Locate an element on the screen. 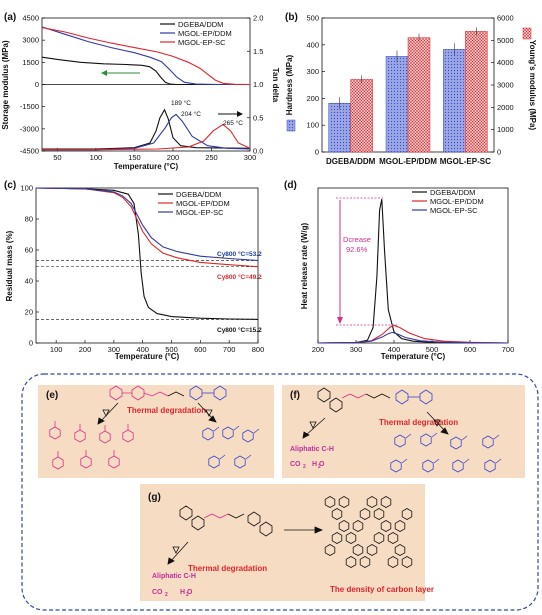 Image resolution: width=542 pixels, height=615 pixels. a-series-lines is located at coordinates (146, 88).